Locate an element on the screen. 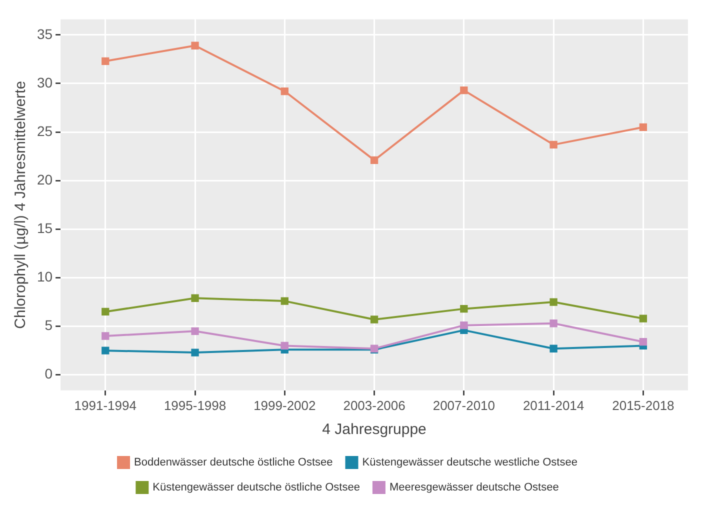 This screenshot has width=713, height=511. y-tick-label: 20 is located at coordinates (44, 179).